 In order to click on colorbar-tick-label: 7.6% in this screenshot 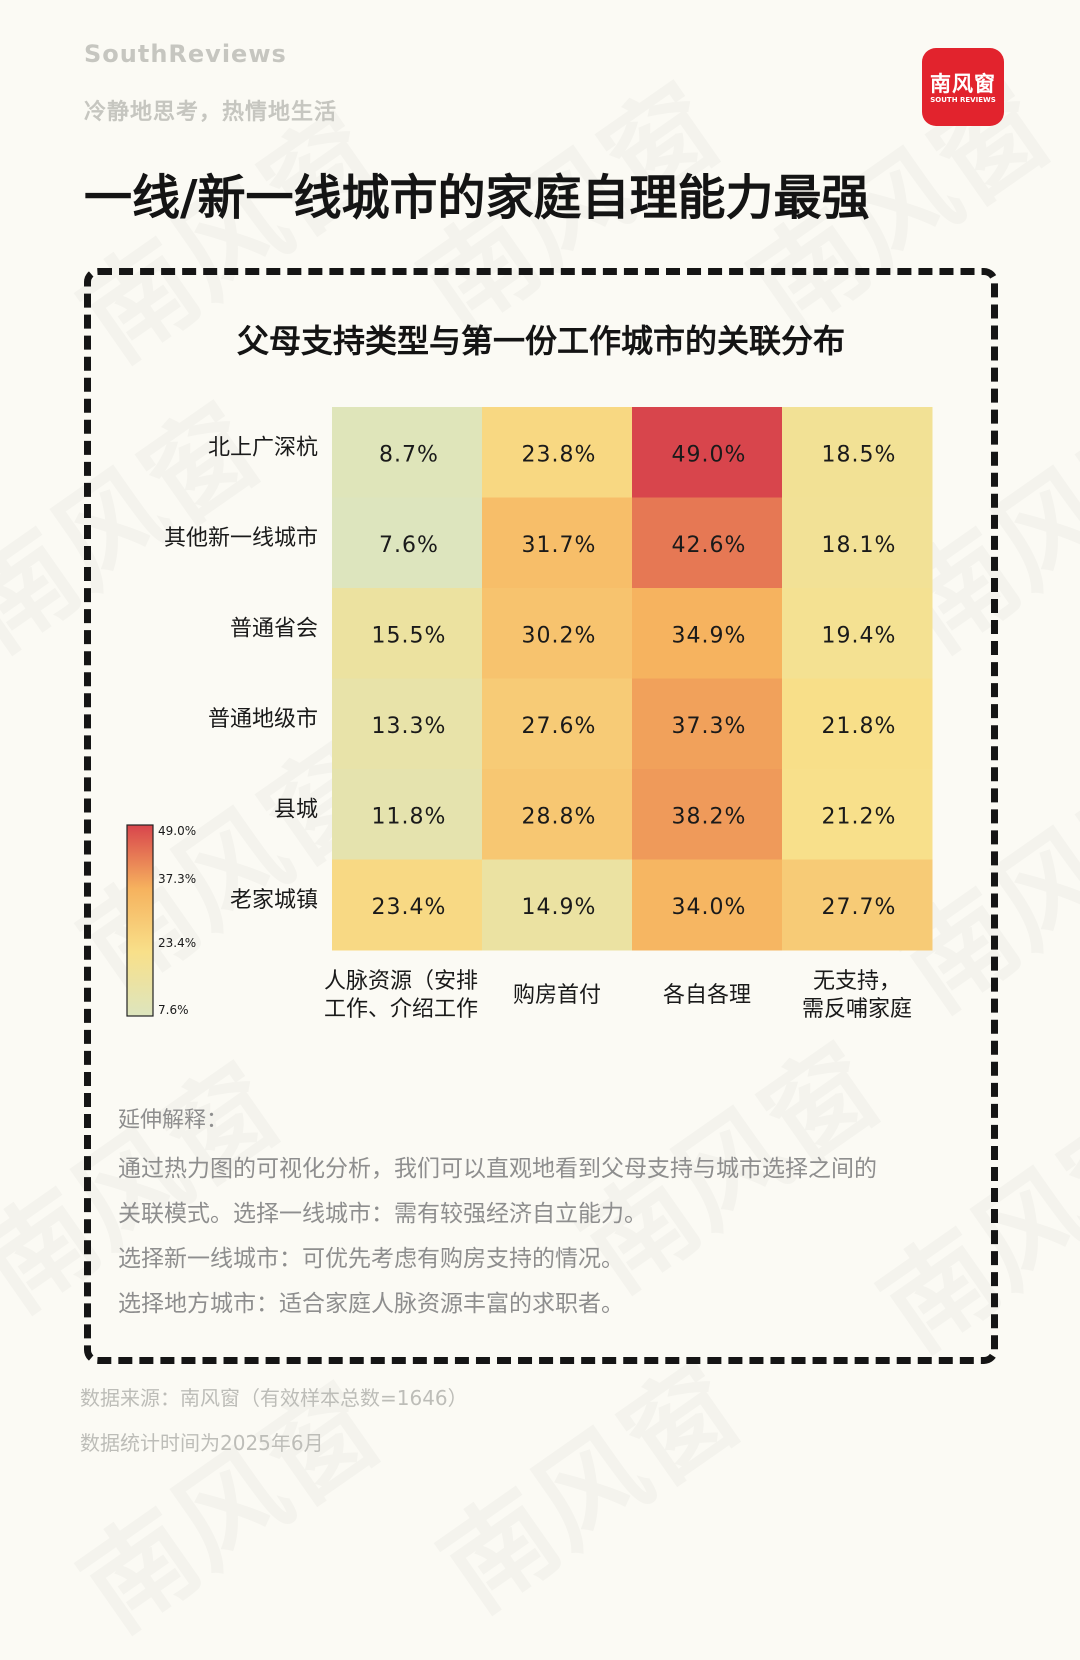, I will do `click(173, 1010)`.